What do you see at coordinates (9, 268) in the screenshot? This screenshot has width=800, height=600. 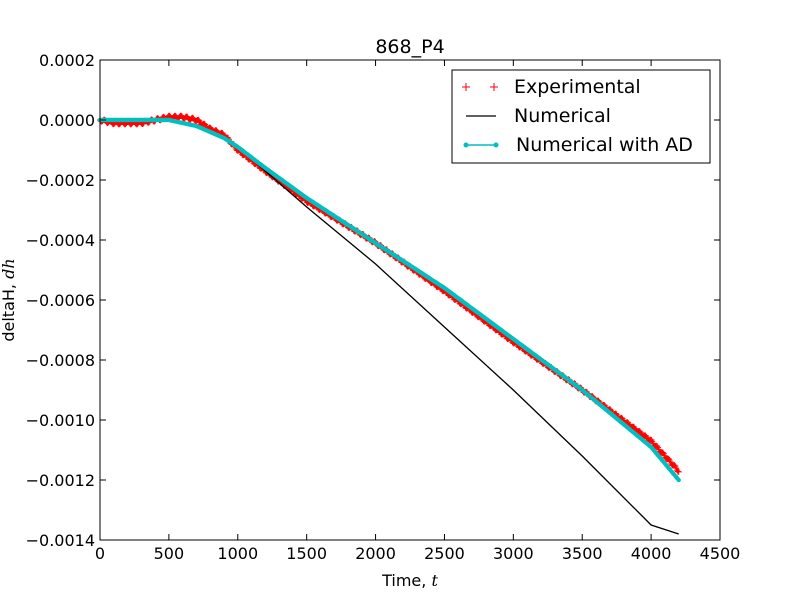 I see `y-axis-label-var: dh` at bounding box center [9, 268].